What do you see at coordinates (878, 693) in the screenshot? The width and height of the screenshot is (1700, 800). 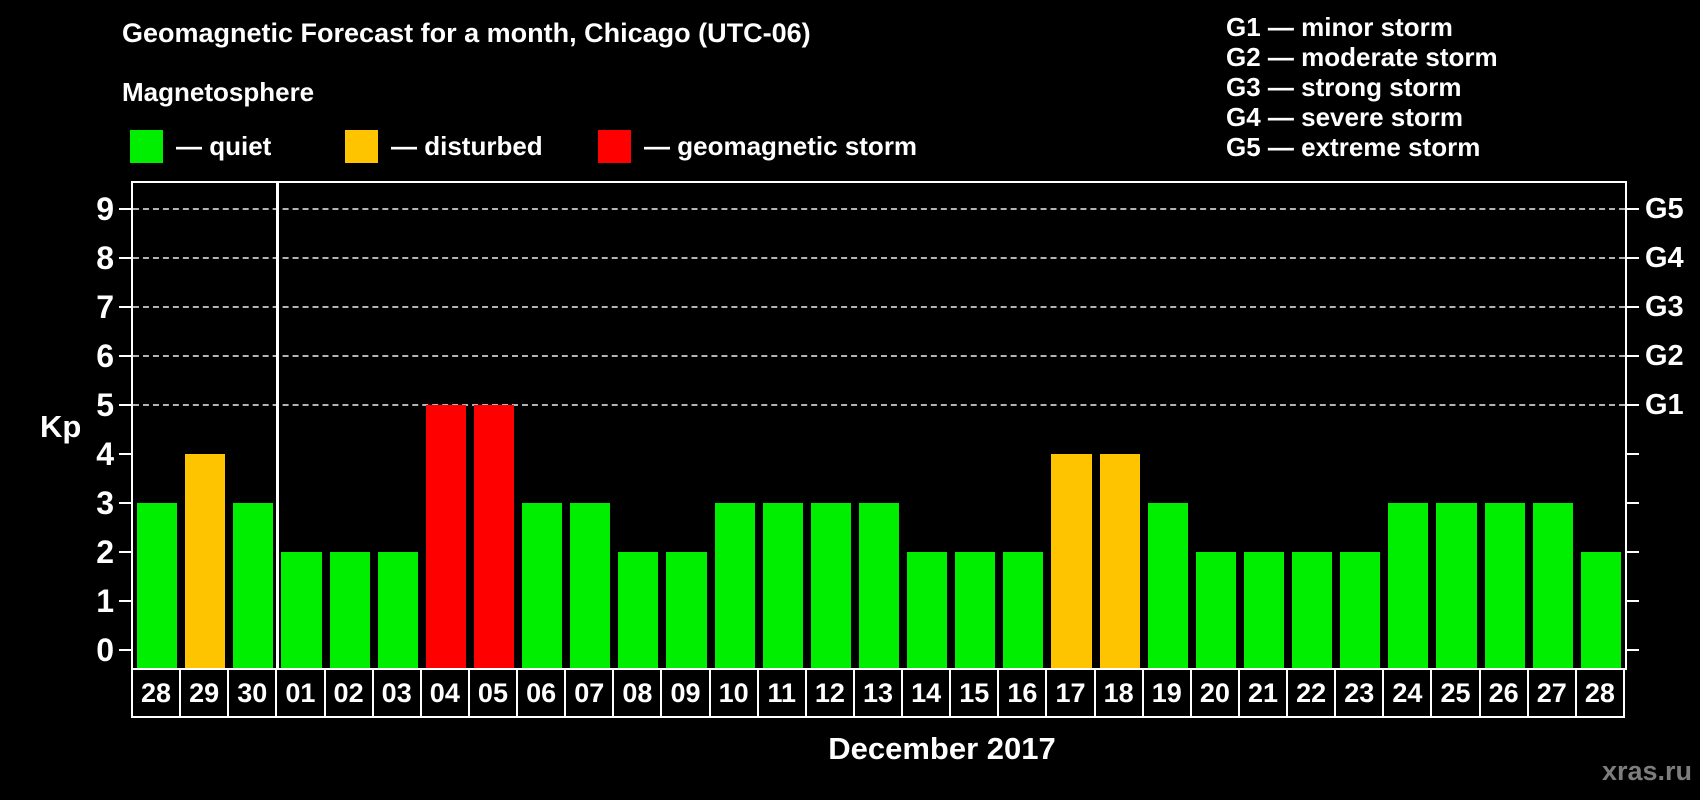 I see `x-label-day-13: 13` at bounding box center [878, 693].